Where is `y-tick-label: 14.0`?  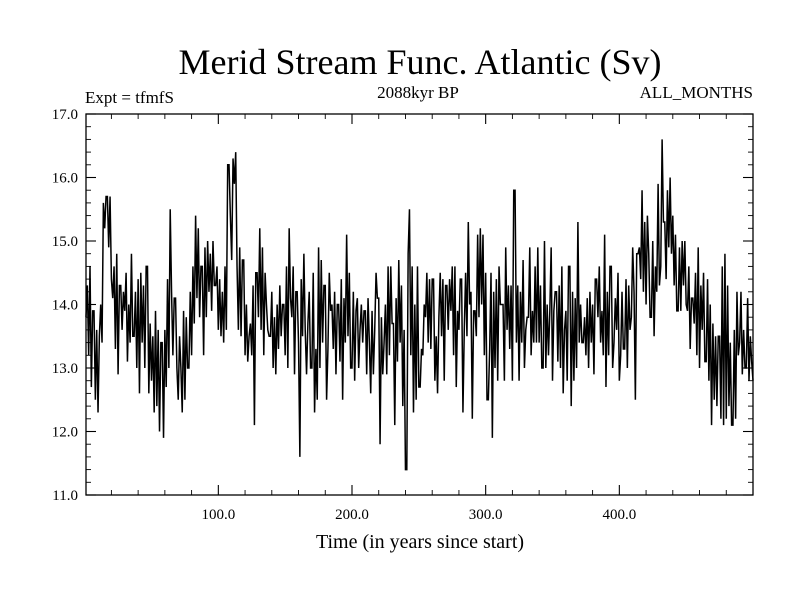 y-tick-label: 14.0 is located at coordinates (65, 306).